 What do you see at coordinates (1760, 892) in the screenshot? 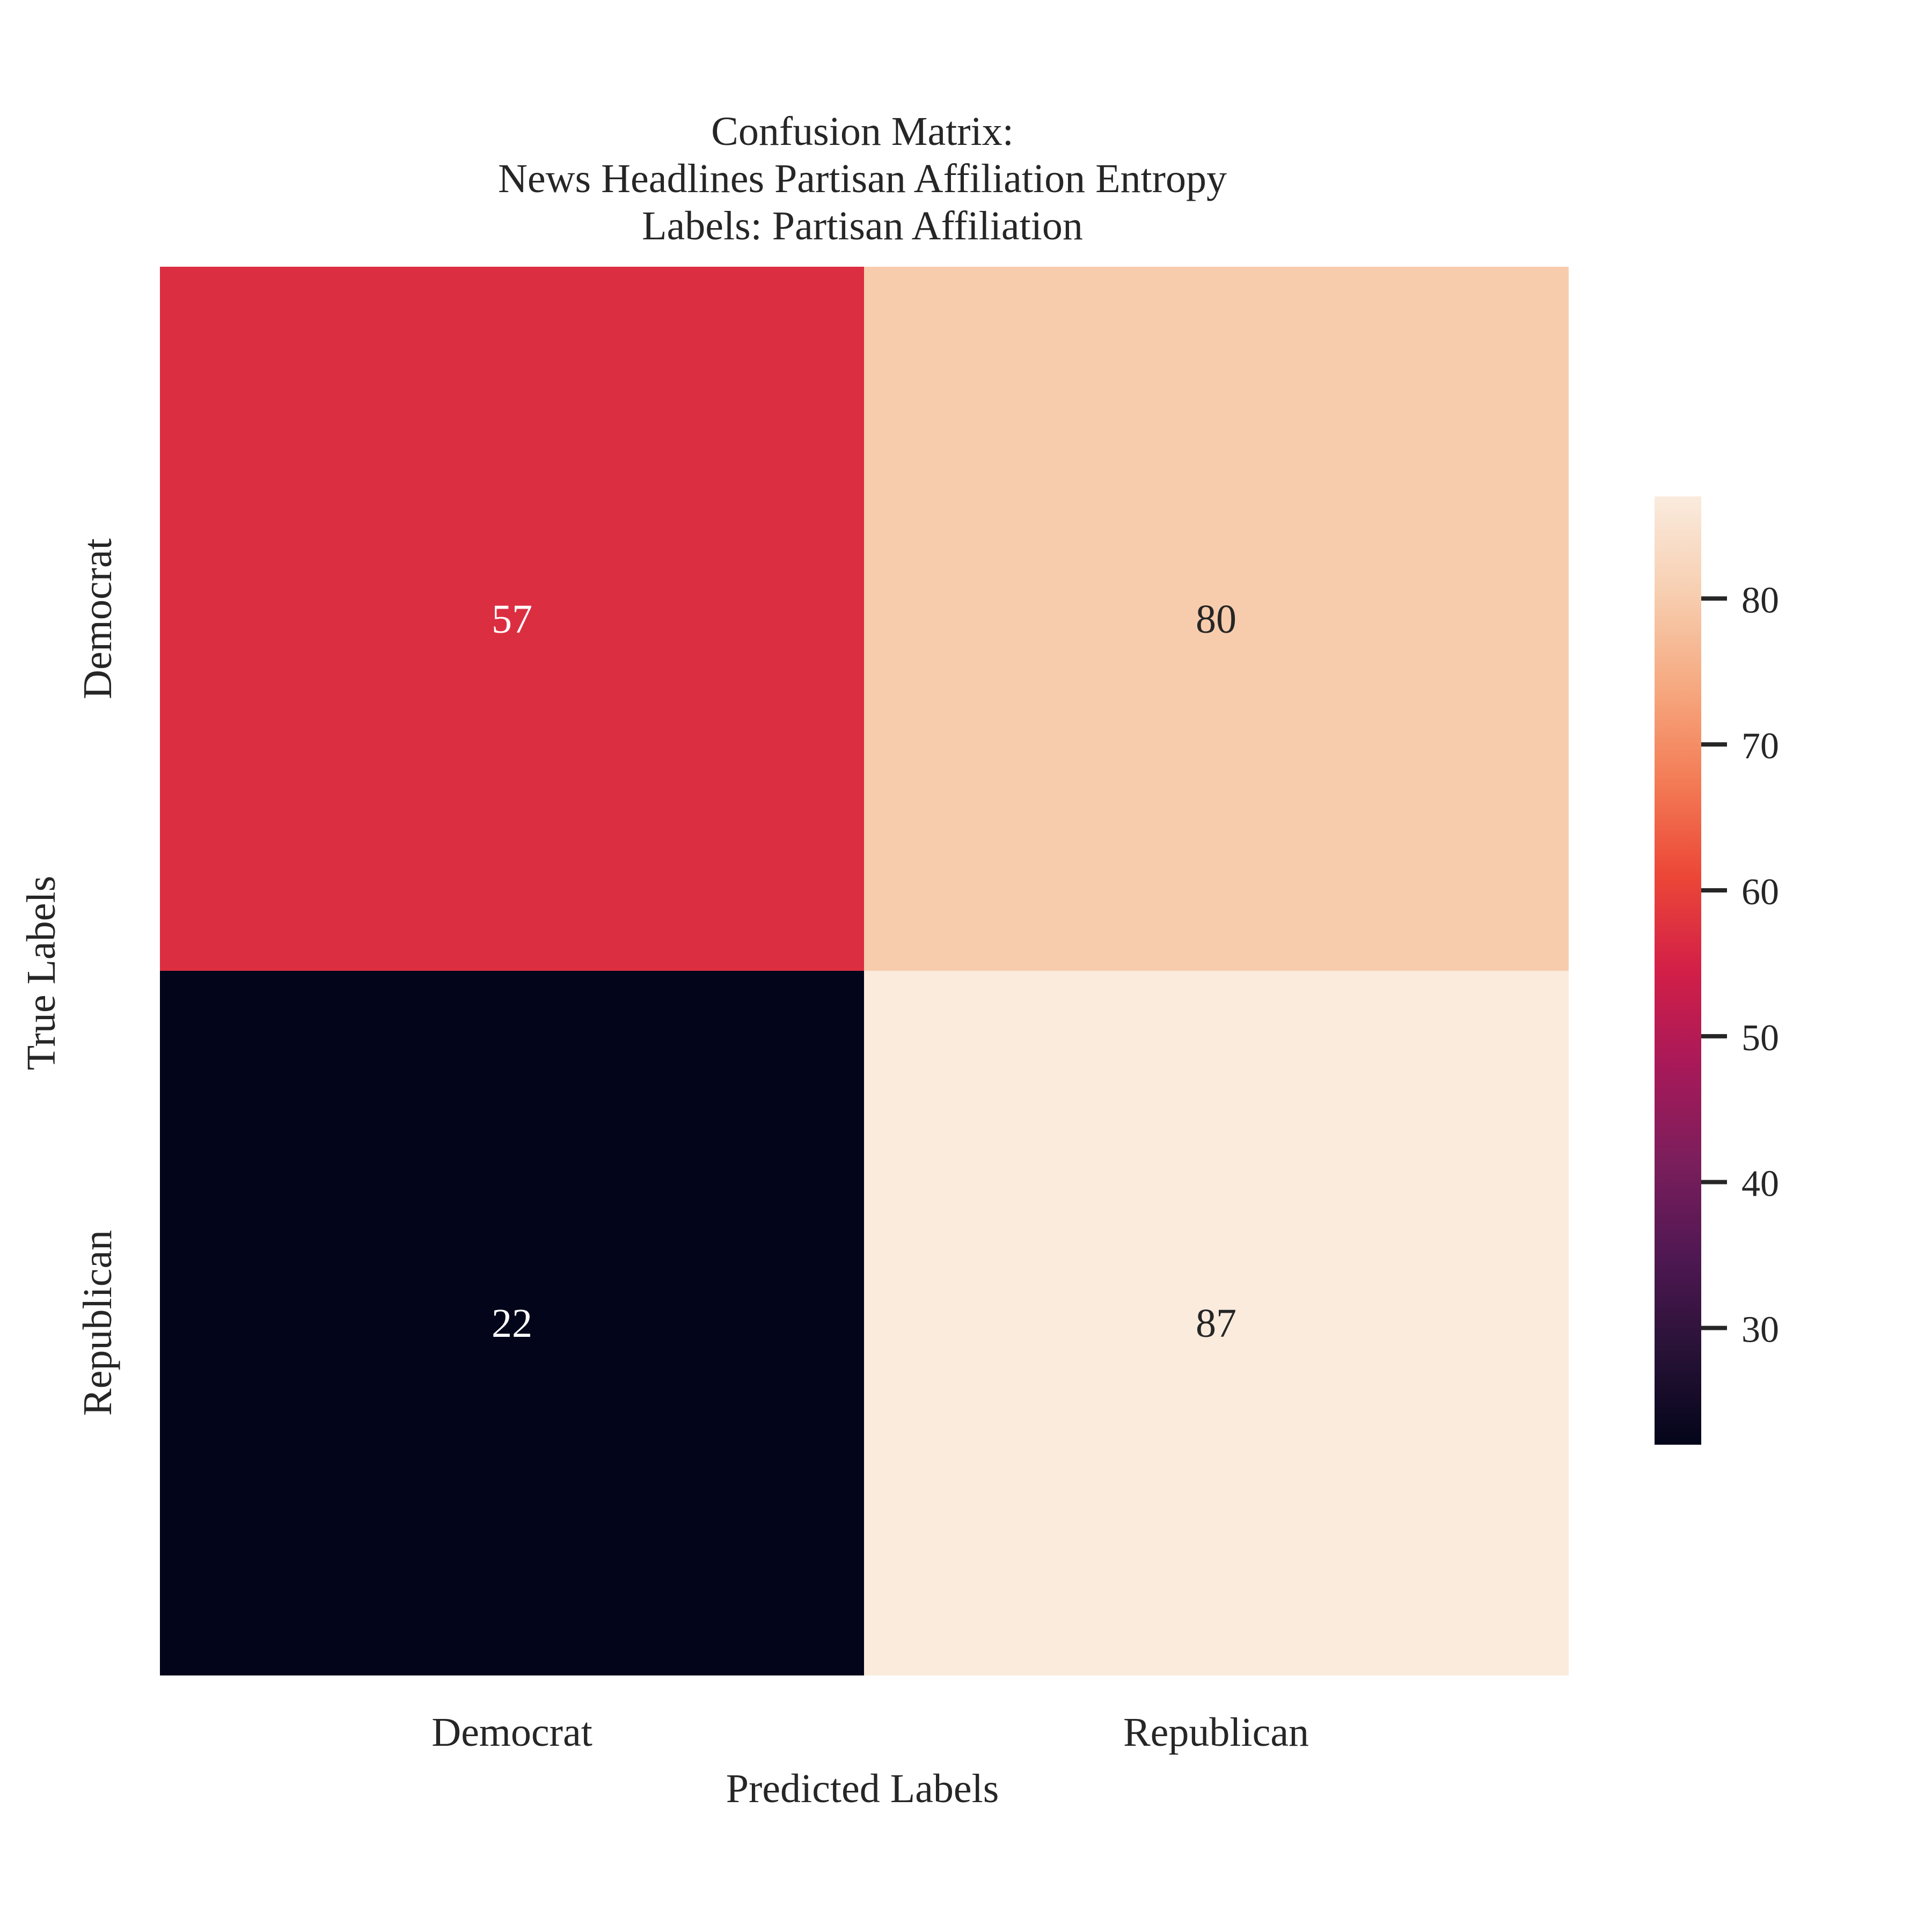
I see `colorbar-tick-label: 60` at bounding box center [1760, 892].